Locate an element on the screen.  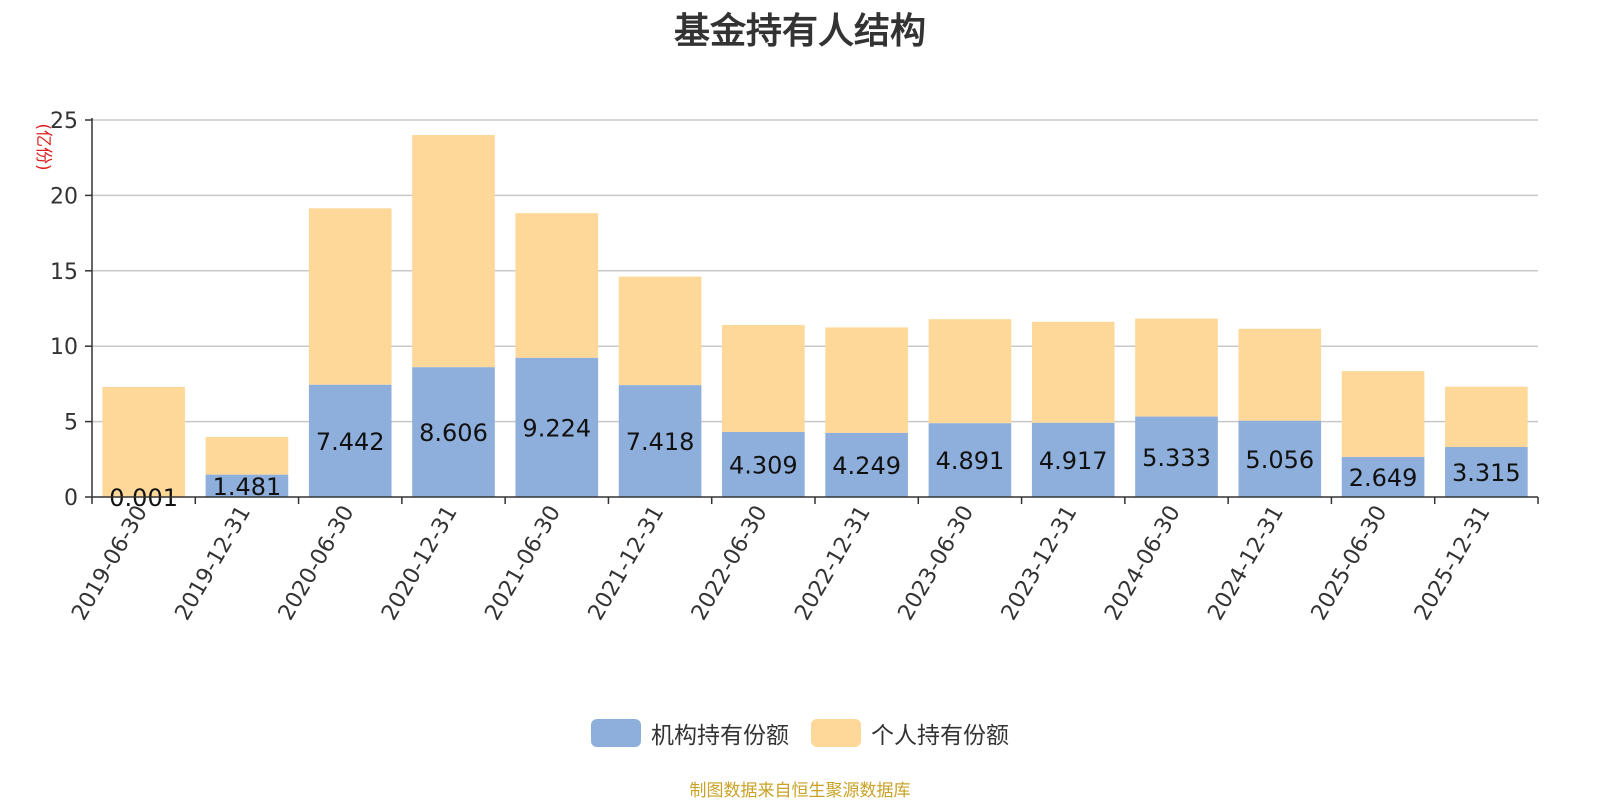
x-tick-label: 2019-06-30 is located at coordinates (110, 563).